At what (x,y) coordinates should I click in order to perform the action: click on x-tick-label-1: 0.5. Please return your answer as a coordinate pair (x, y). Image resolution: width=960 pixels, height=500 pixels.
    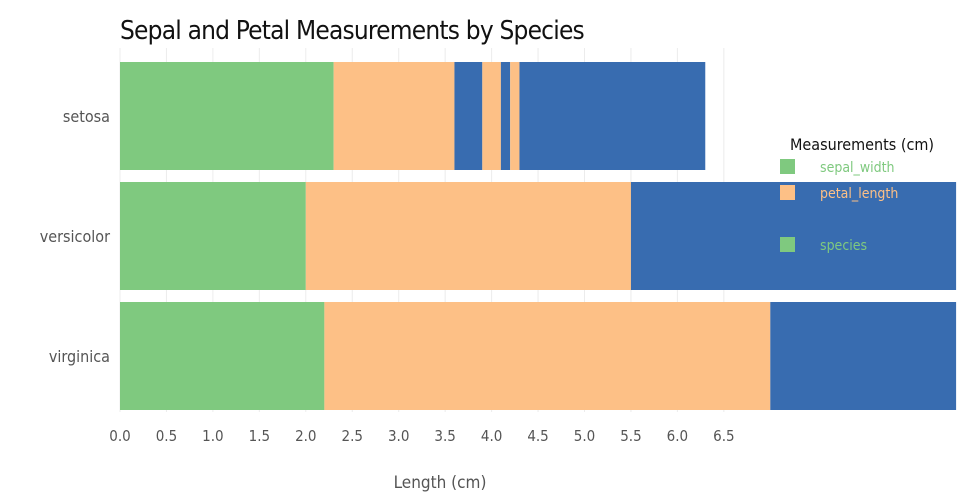
    Looking at the image, I should click on (166, 436).